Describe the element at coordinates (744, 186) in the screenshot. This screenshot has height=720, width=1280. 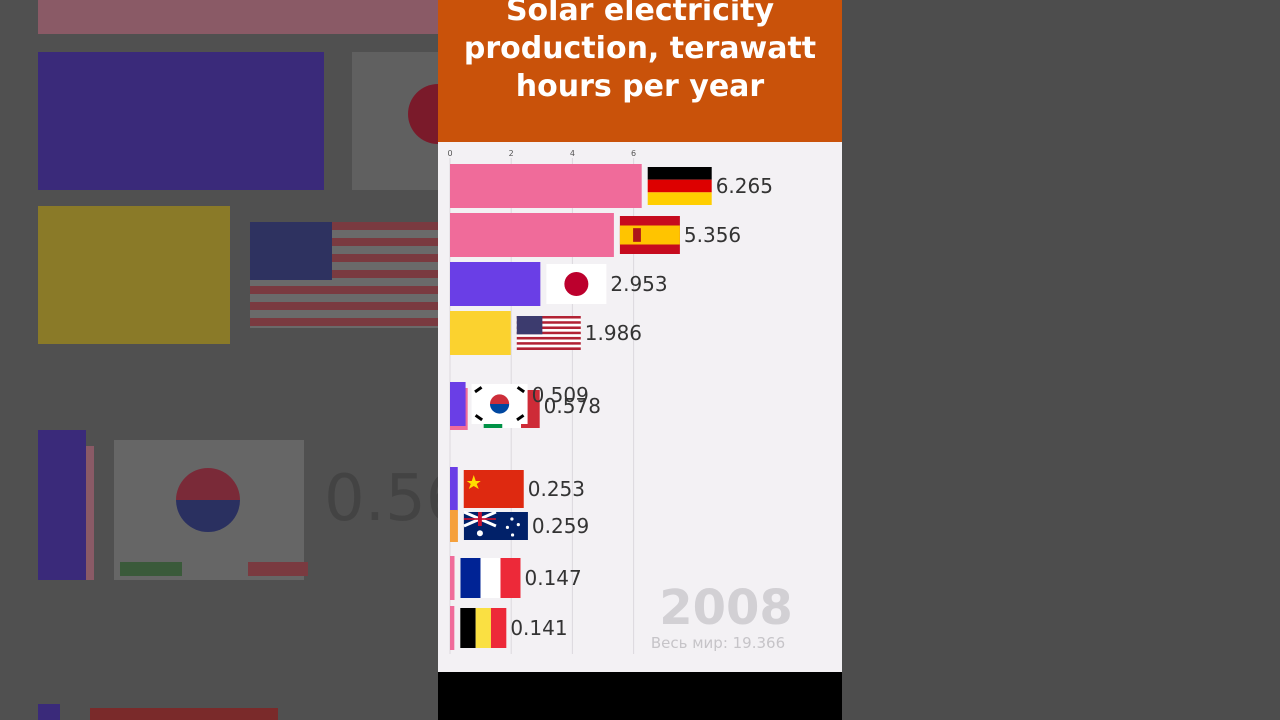
I see `value-label: 6.265` at that location.